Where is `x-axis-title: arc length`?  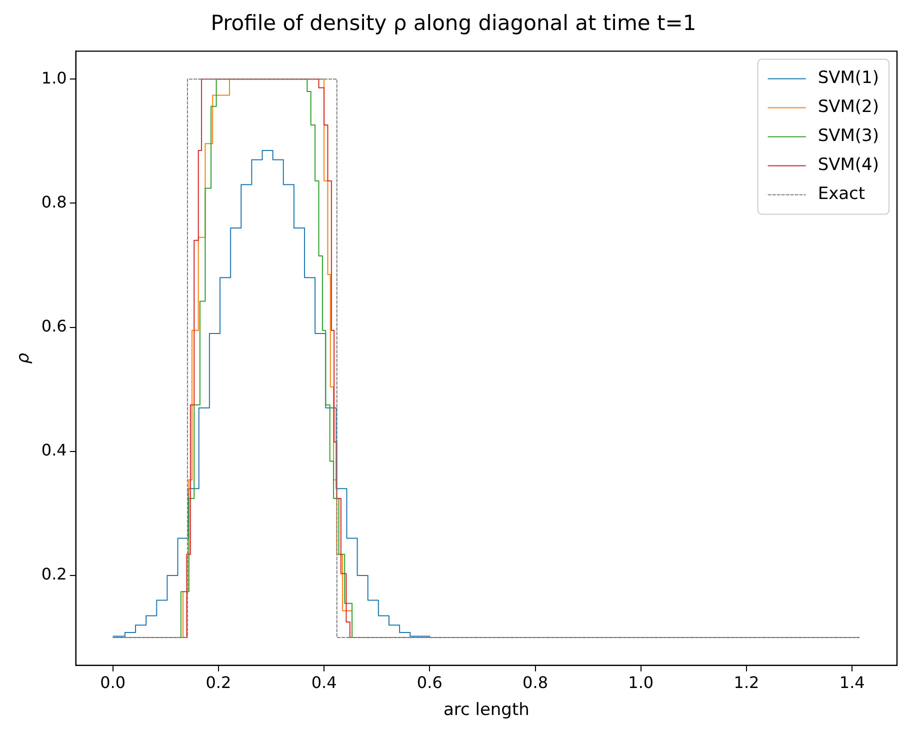 x-axis-title: arc length is located at coordinates (486, 710).